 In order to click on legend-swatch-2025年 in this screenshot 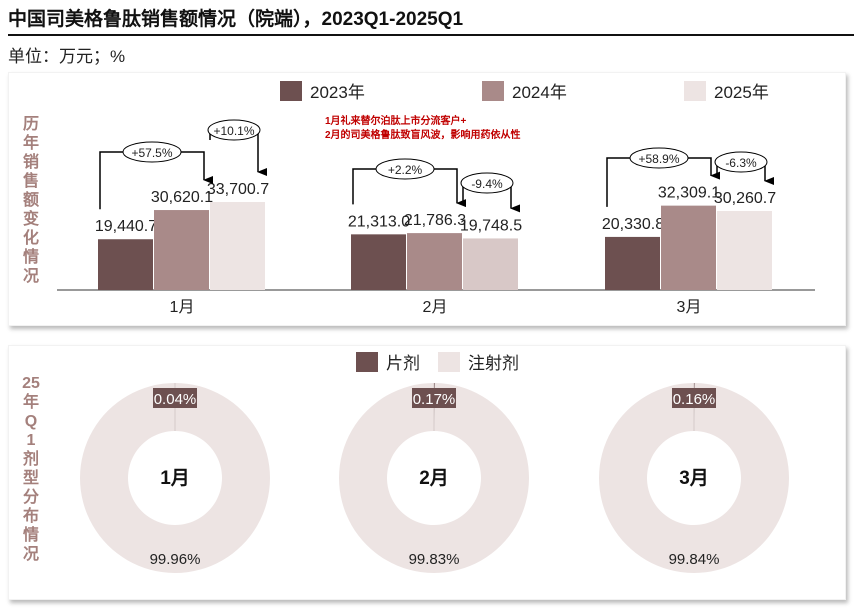, I will do `click(695, 91)`.